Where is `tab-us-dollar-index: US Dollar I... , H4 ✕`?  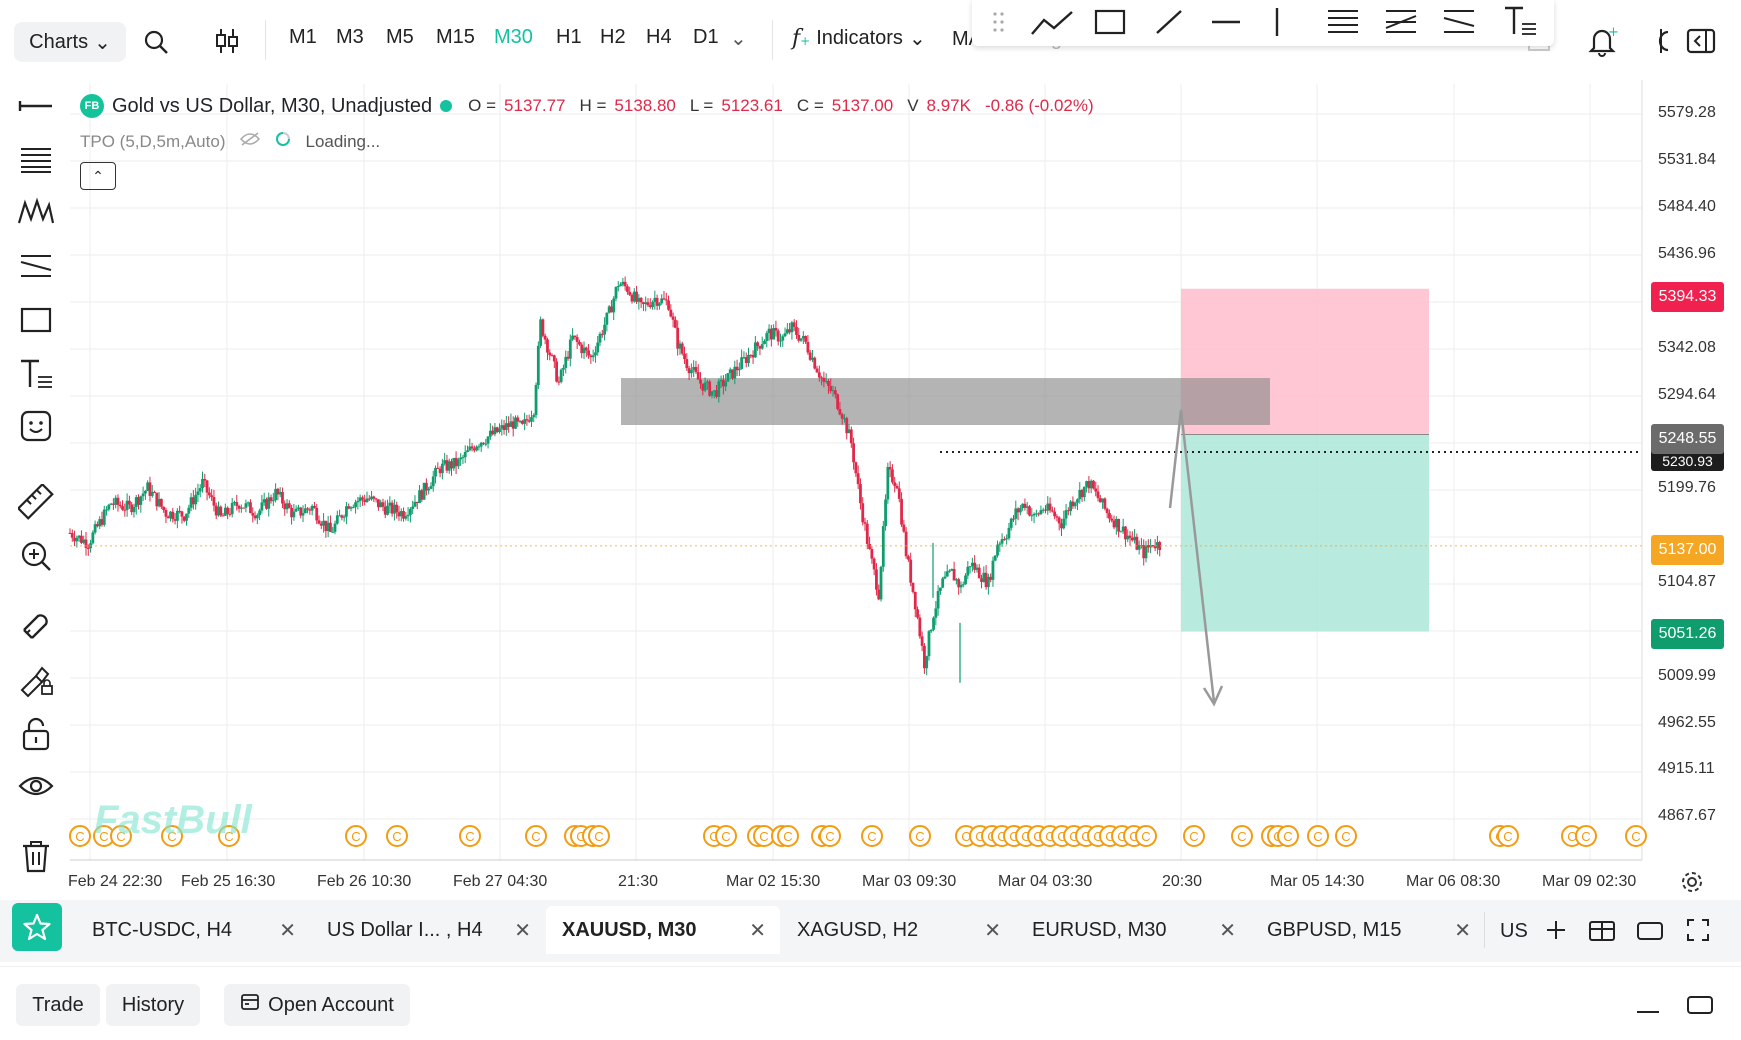 tab-us-dollar-index: US Dollar I... , H4 ✕ is located at coordinates (428, 930).